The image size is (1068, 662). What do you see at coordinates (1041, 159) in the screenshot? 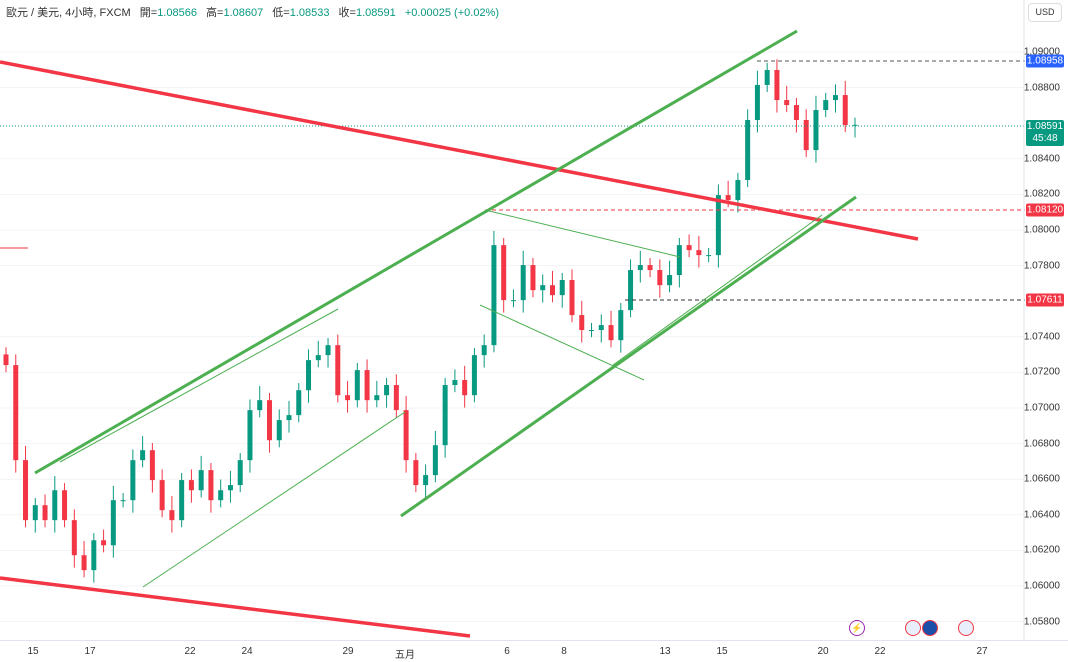
I see `price-tick: 1.08400` at bounding box center [1041, 159].